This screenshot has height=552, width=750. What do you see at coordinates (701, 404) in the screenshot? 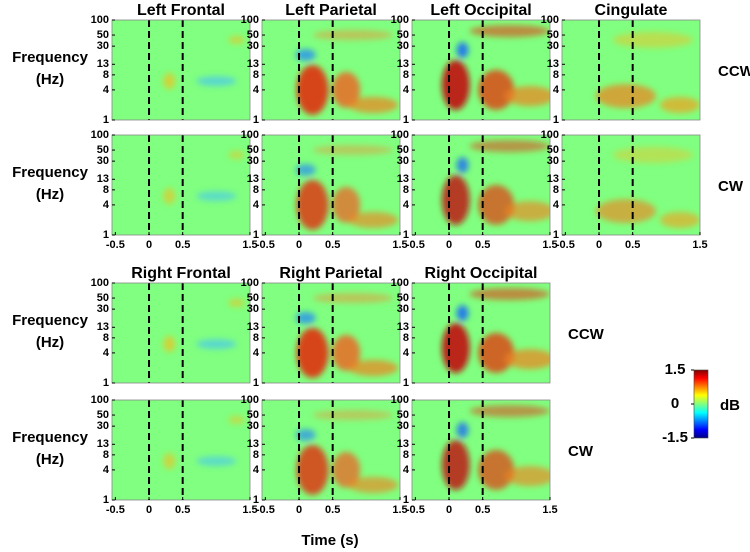
I see `colorbar` at bounding box center [701, 404].